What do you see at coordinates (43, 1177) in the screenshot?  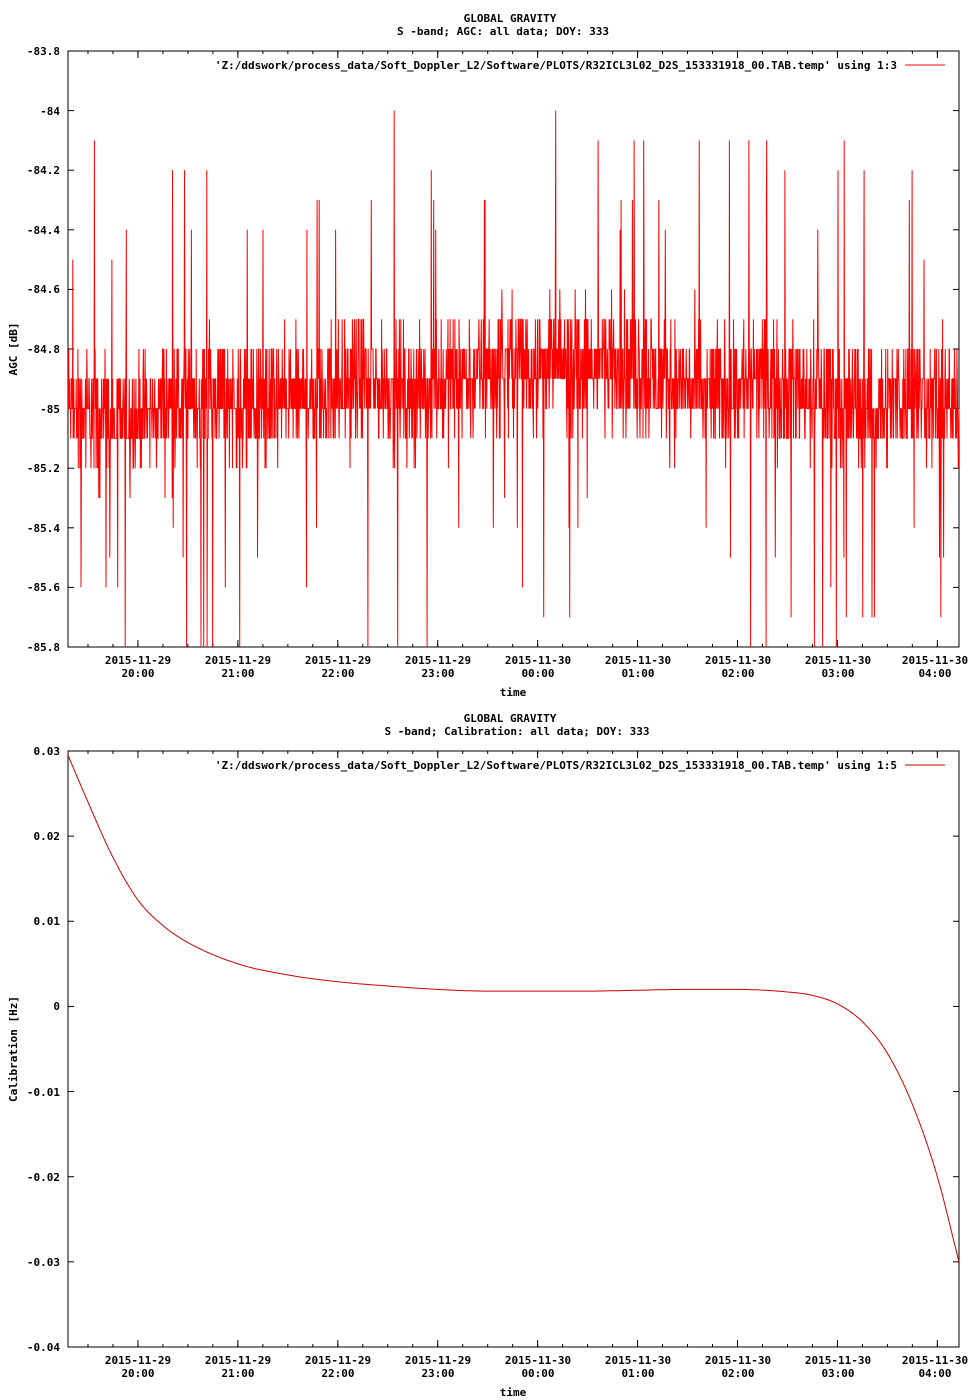 I see `y-tick-label: -0.02` at bounding box center [43, 1177].